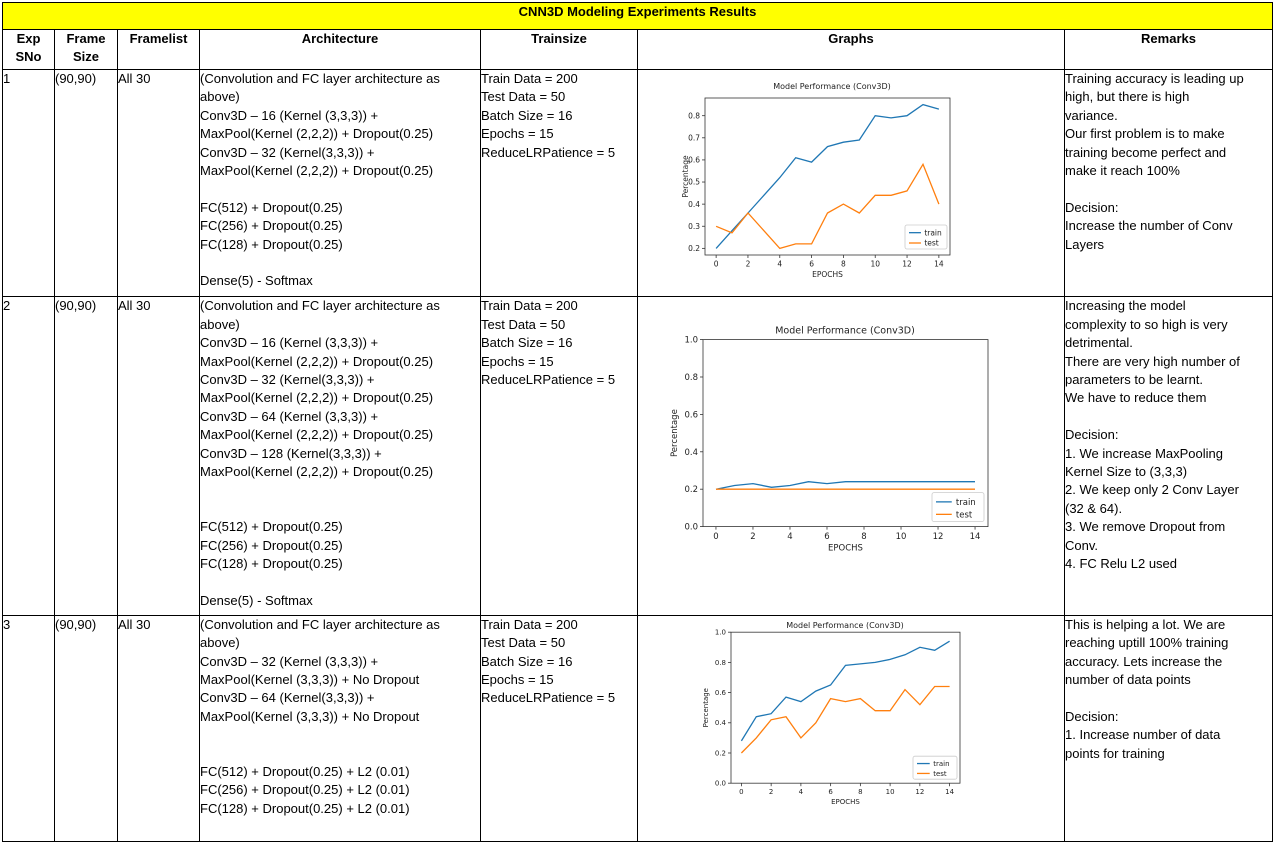 Image resolution: width=1274 pixels, height=842 pixels. What do you see at coordinates (637, 16) in the screenshot?
I see `table-title: CNN3D Modeling Experiments Results` at bounding box center [637, 16].